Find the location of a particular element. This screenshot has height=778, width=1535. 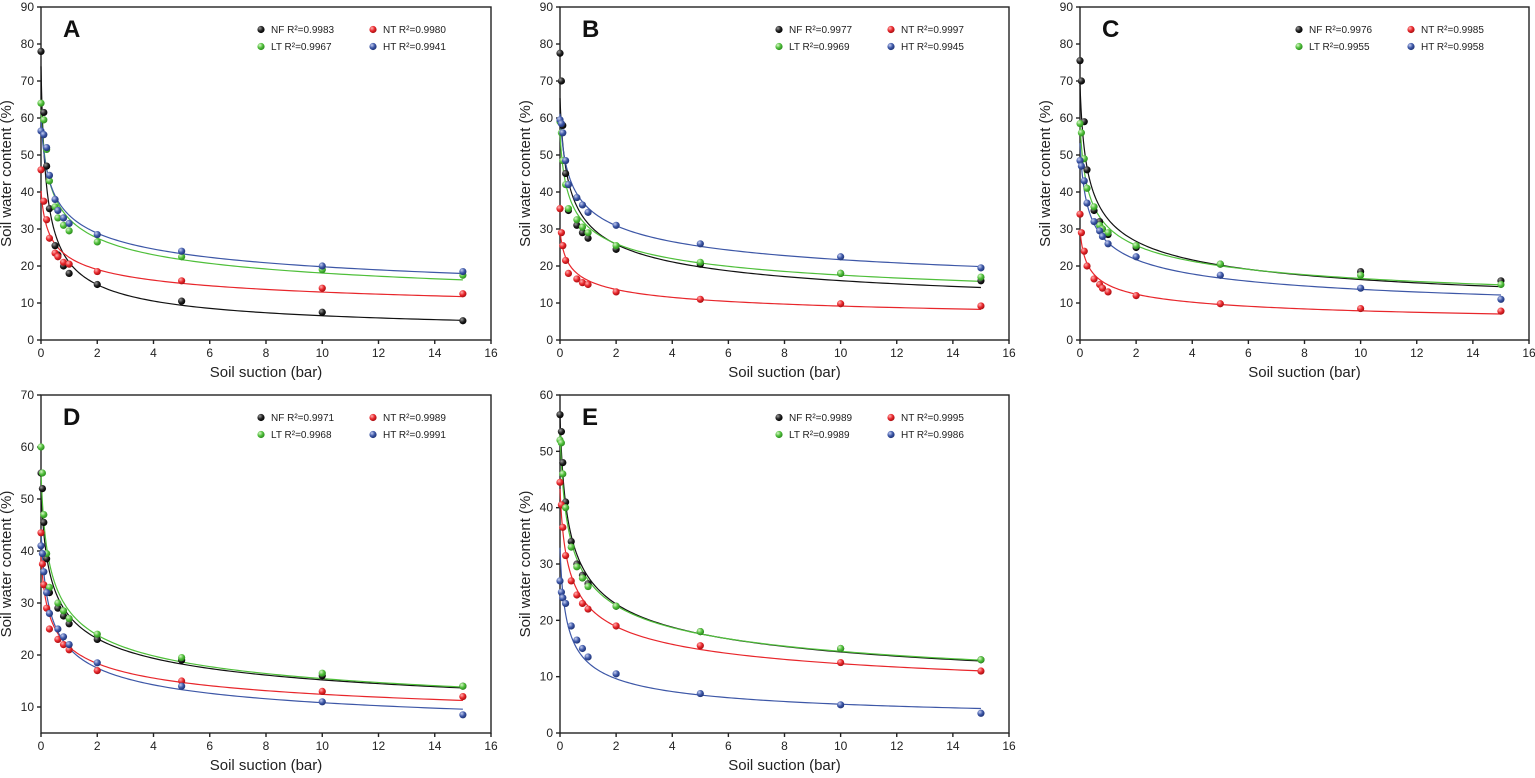

x-axis-title: Soil suction (bar) is located at coordinates (784, 372).